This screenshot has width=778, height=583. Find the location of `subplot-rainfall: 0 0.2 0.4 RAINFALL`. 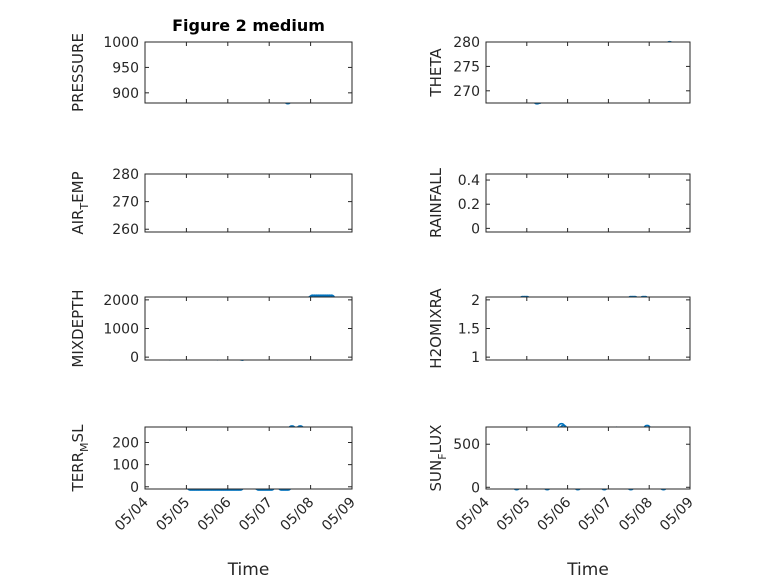

subplot-rainfall: 0 0.2 0.4 RAINFALL is located at coordinates (559, 202).